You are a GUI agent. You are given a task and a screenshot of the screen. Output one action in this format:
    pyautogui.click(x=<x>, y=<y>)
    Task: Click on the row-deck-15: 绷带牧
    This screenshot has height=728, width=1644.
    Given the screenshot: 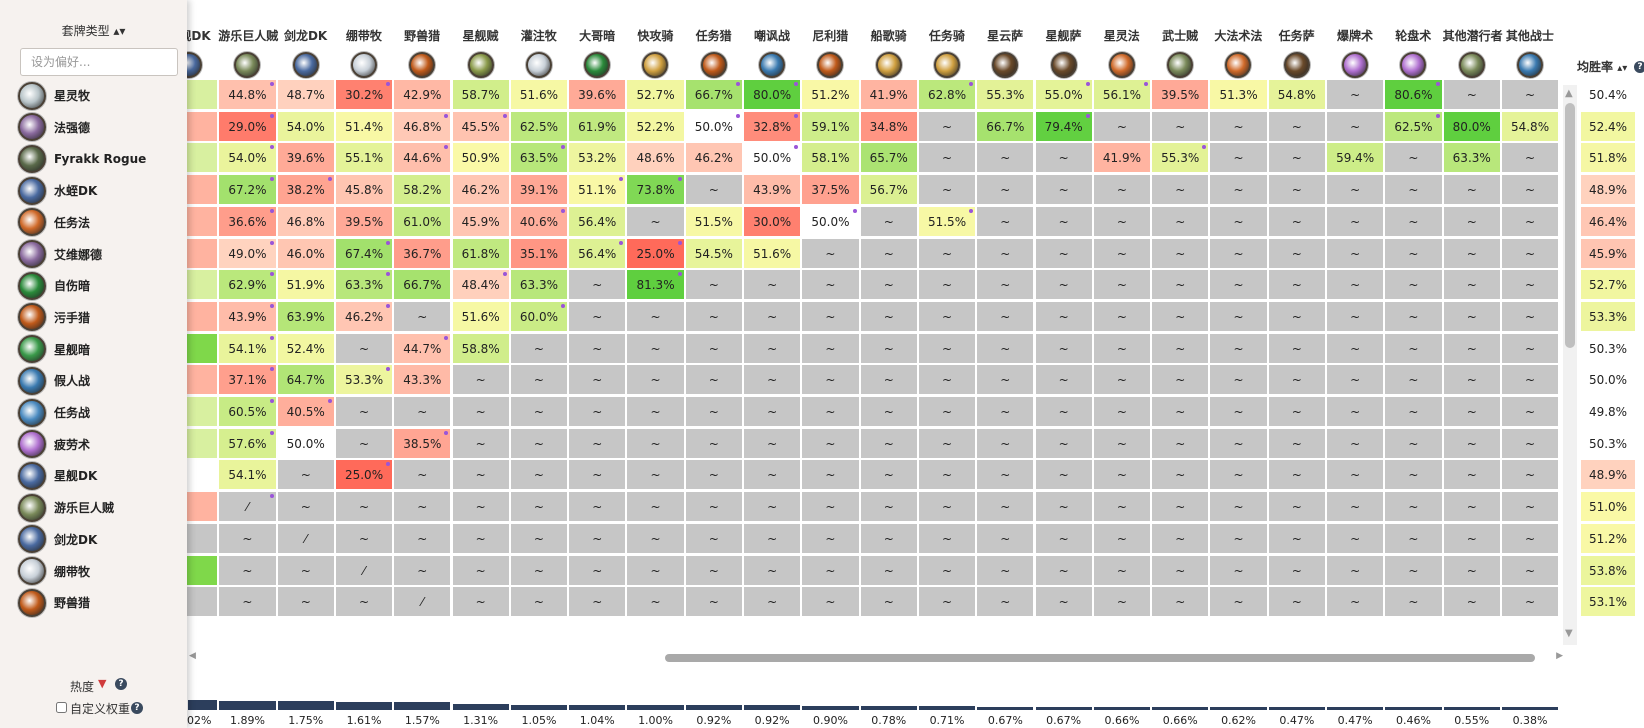 What is the action you would take?
    pyautogui.click(x=102, y=571)
    